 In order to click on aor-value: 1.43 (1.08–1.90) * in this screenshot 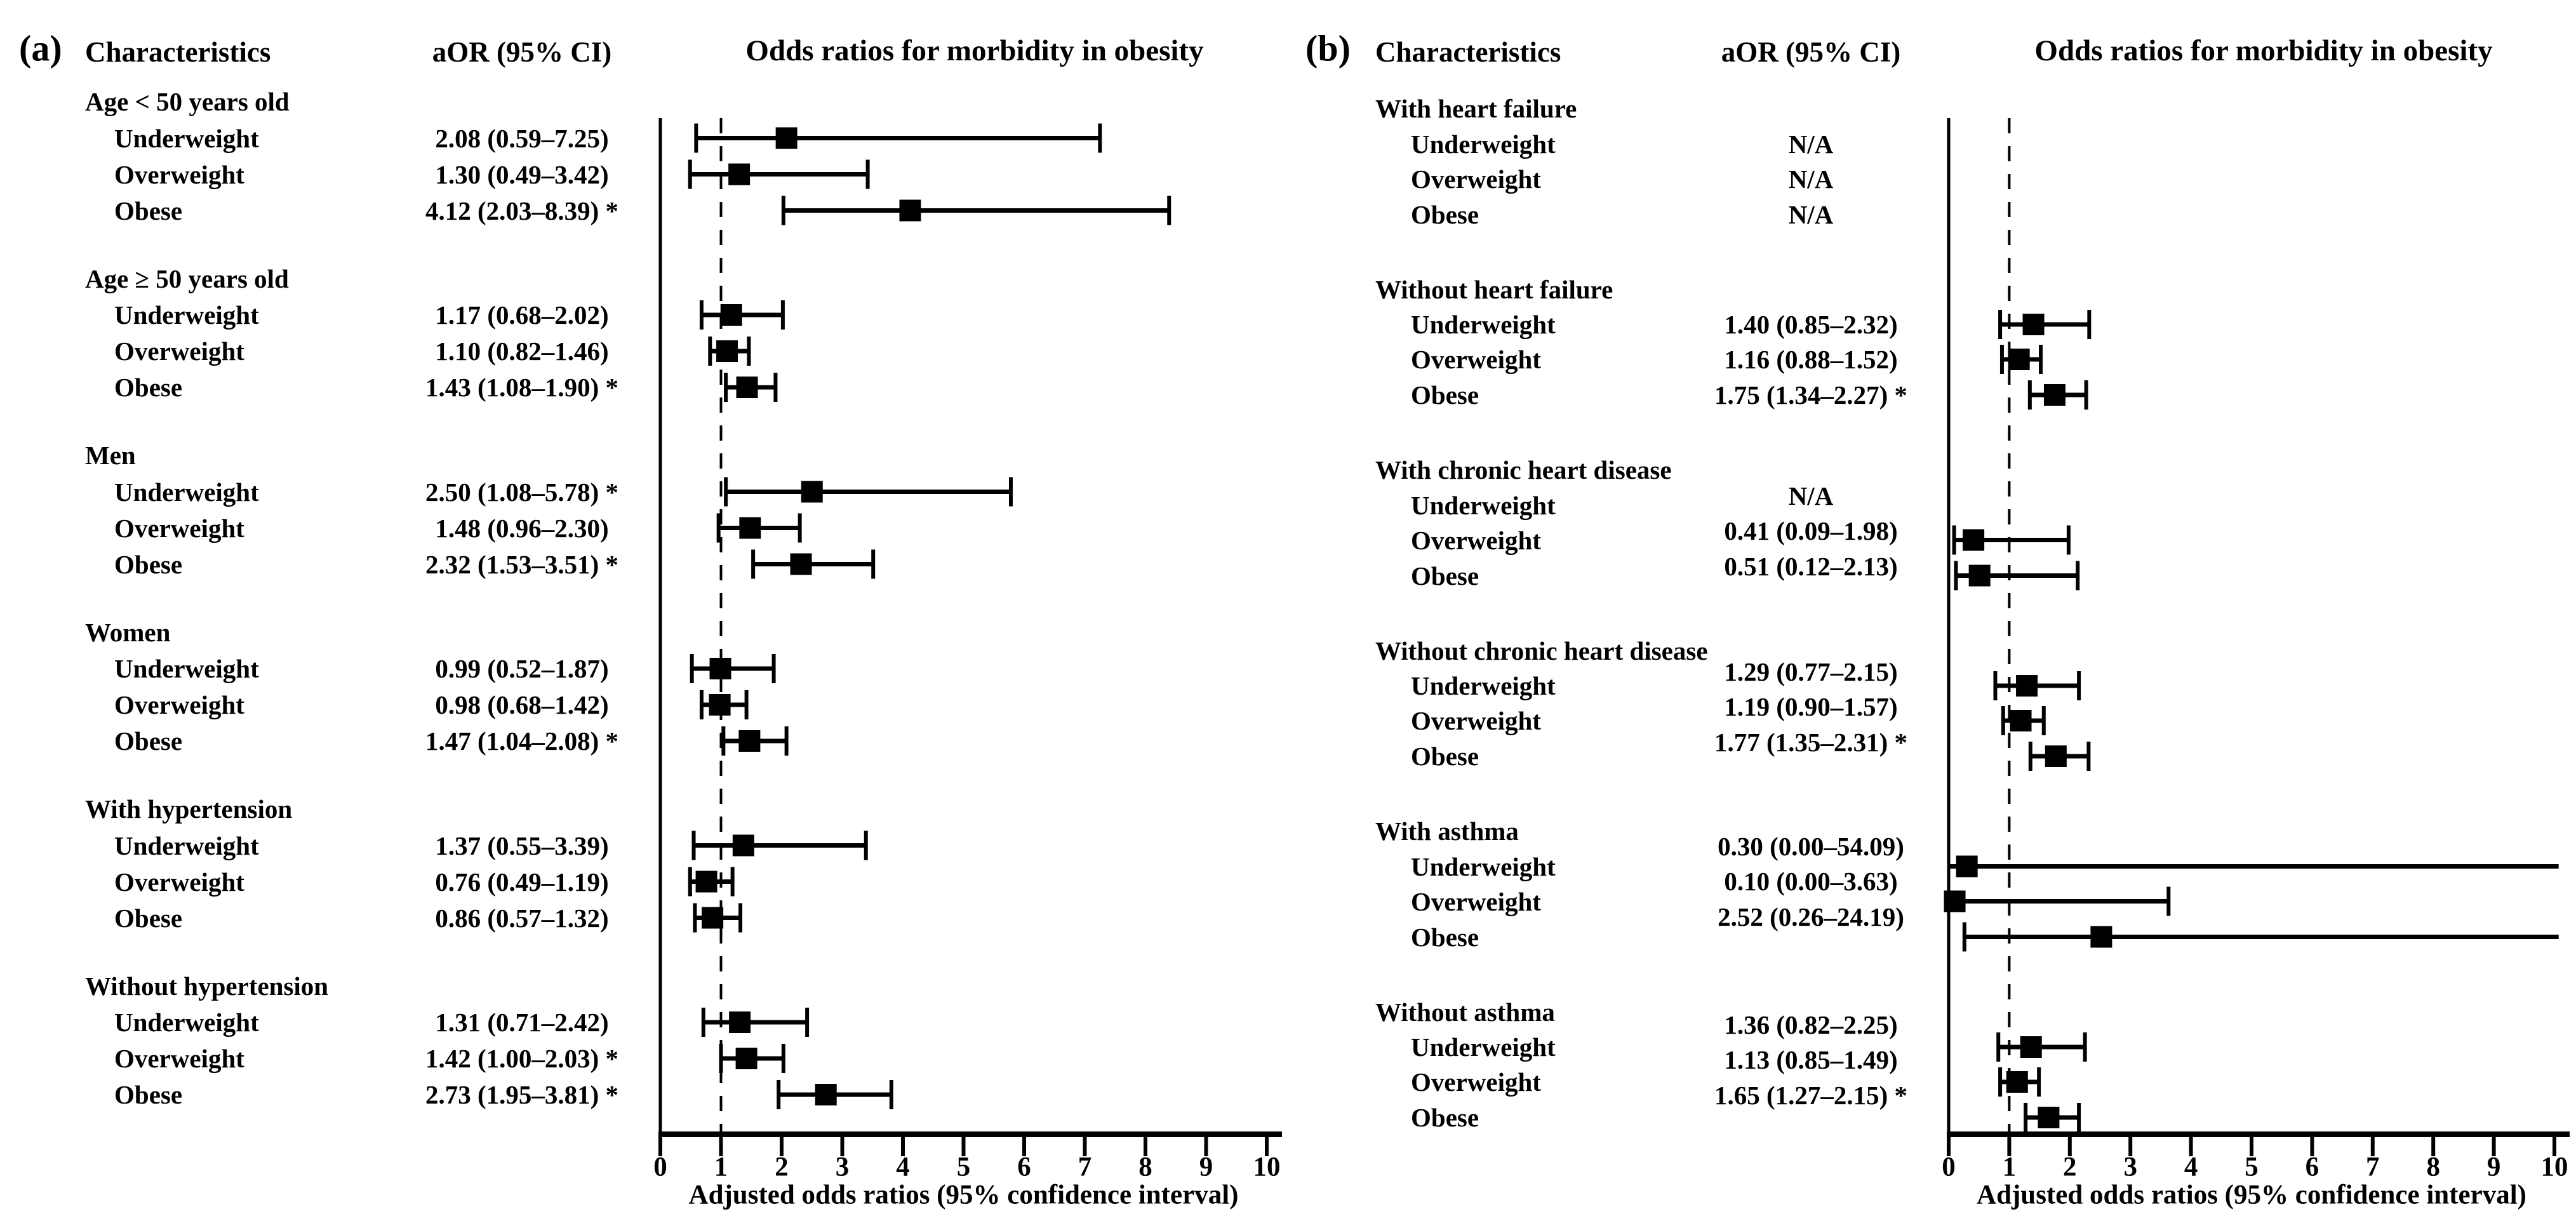, I will do `click(522, 387)`.